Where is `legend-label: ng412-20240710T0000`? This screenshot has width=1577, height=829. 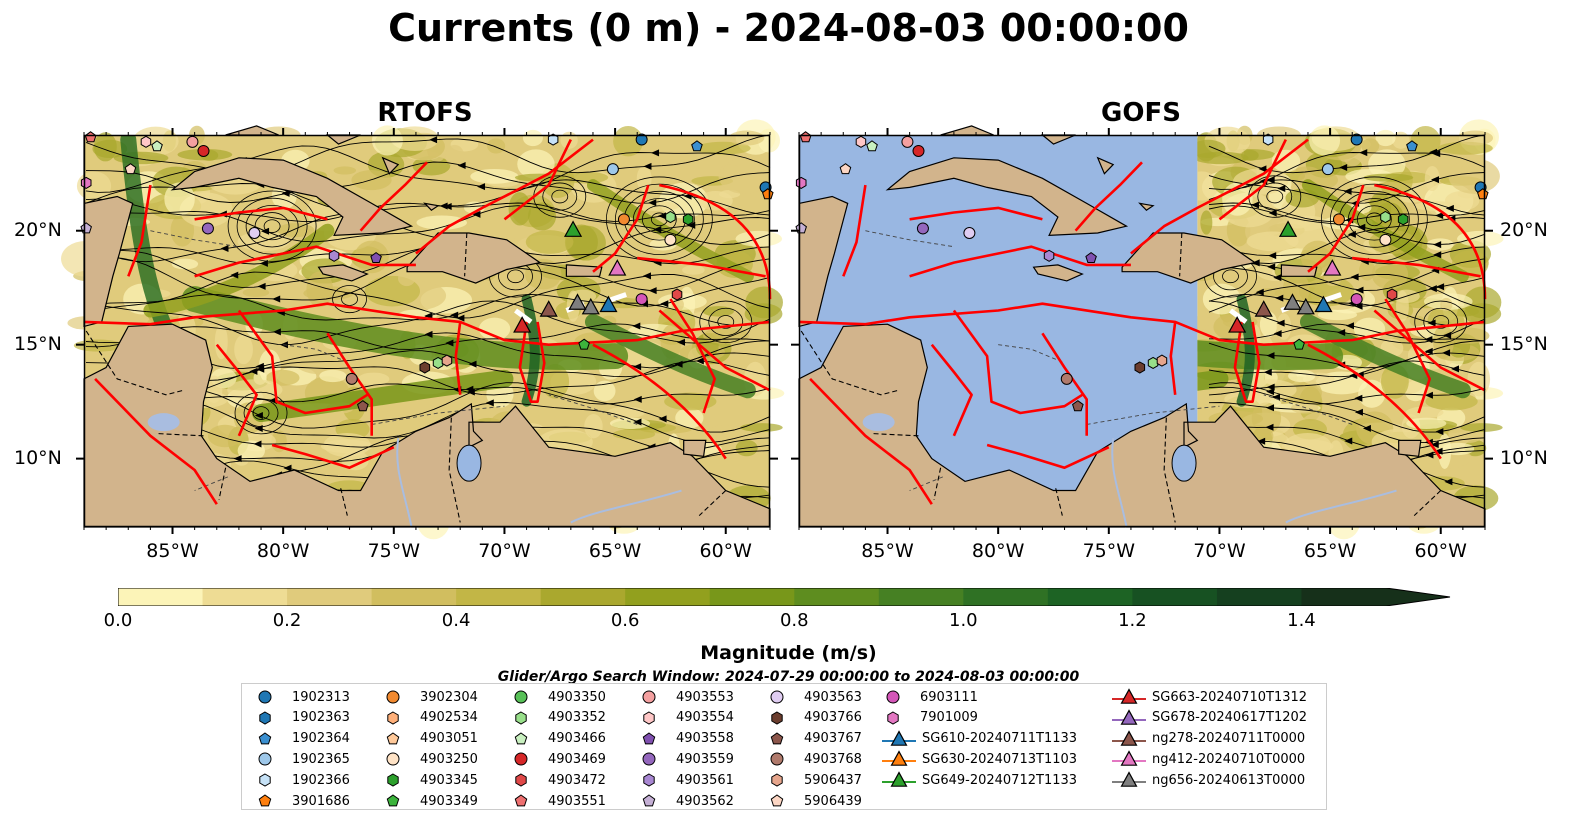 legend-label: ng412-20240710T0000 is located at coordinates (1229, 759).